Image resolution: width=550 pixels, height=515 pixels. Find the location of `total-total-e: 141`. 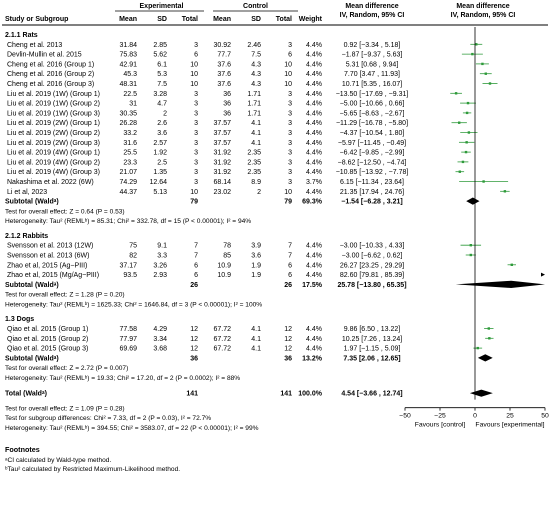

total-total-e: 141 is located at coordinates (192, 394).